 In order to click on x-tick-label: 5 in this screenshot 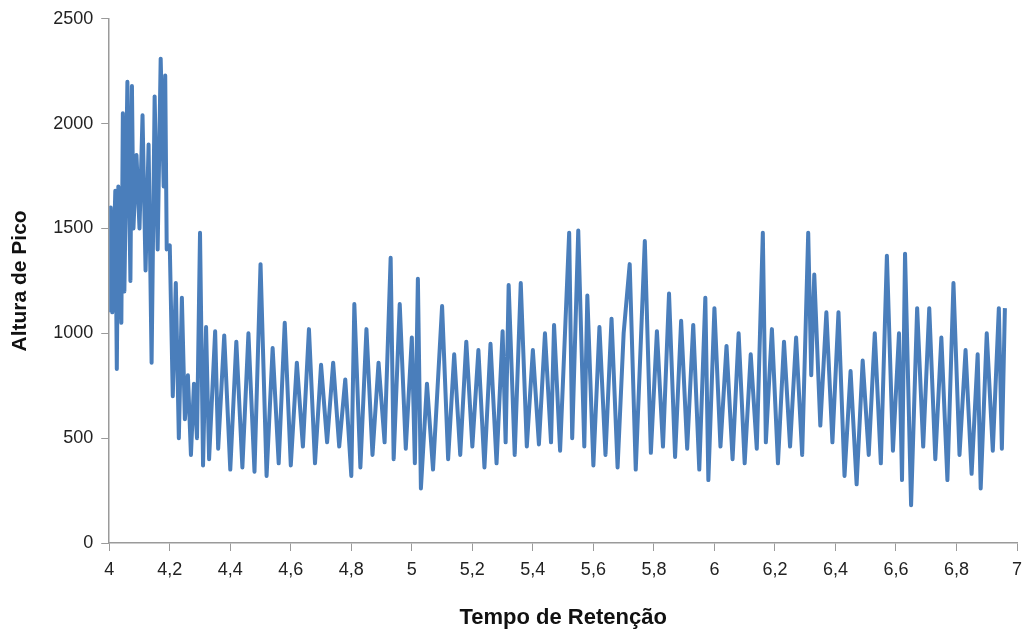, I will do `click(411, 568)`.